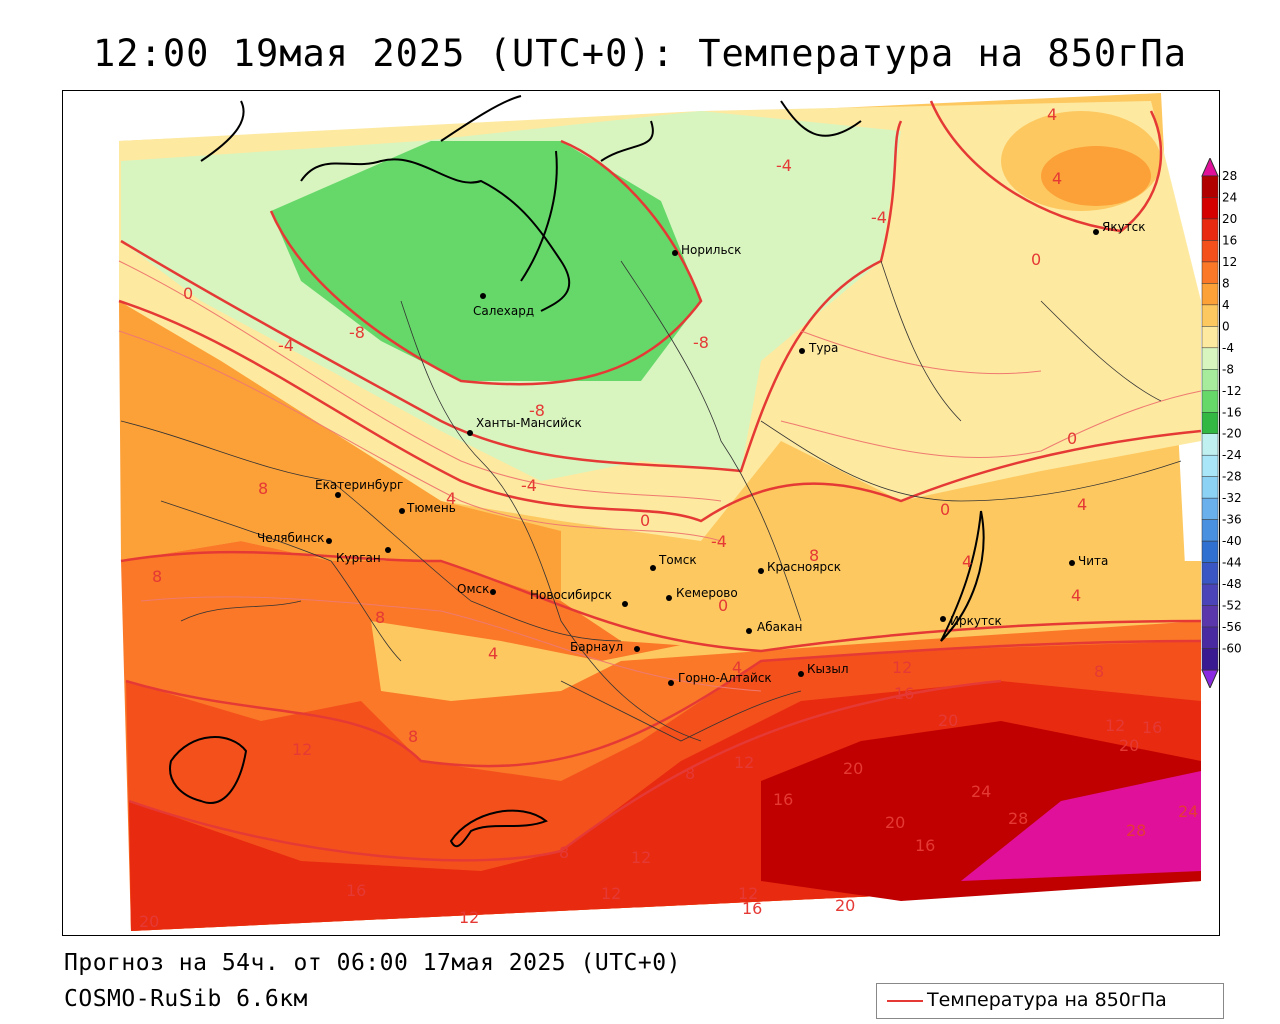 The height and width of the screenshot is (1024, 1280). I want to click on city-dot-ekaterinburg, so click(338, 495).